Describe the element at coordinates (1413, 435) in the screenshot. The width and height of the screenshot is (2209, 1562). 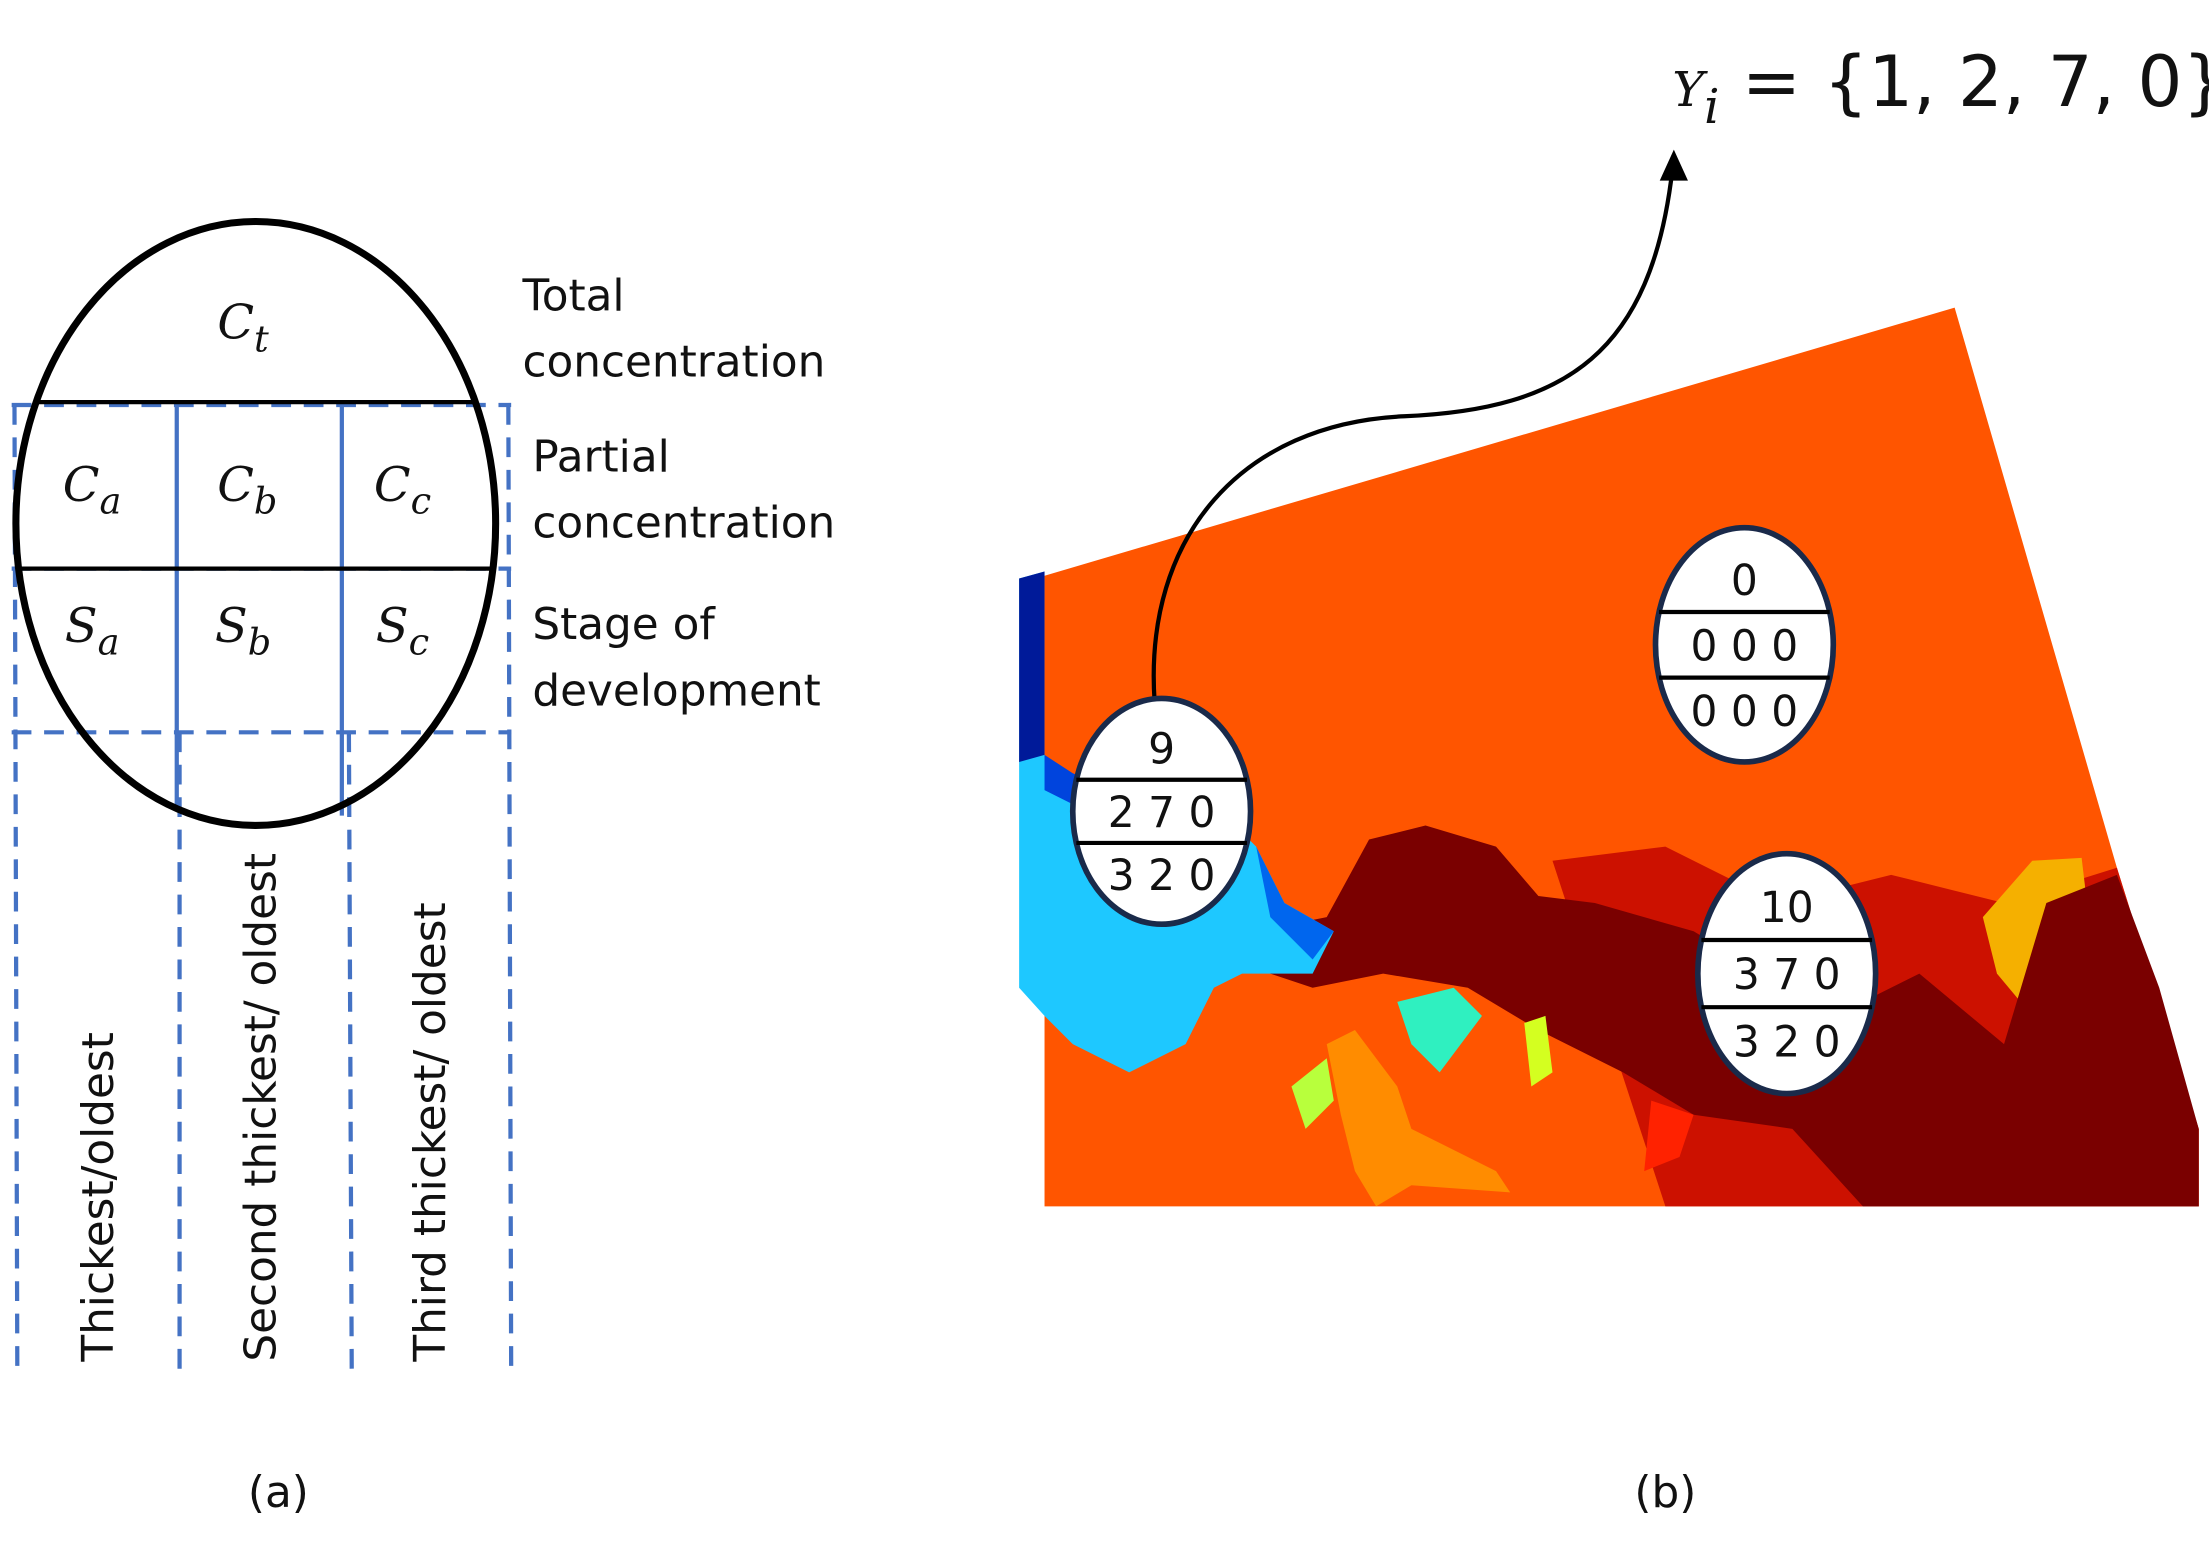
I see `arrow` at that location.